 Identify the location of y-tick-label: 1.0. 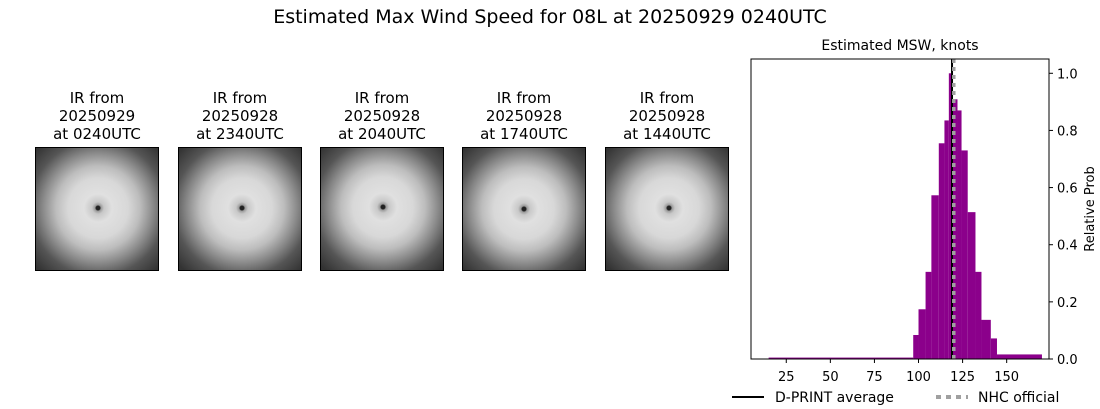
(1067, 74).